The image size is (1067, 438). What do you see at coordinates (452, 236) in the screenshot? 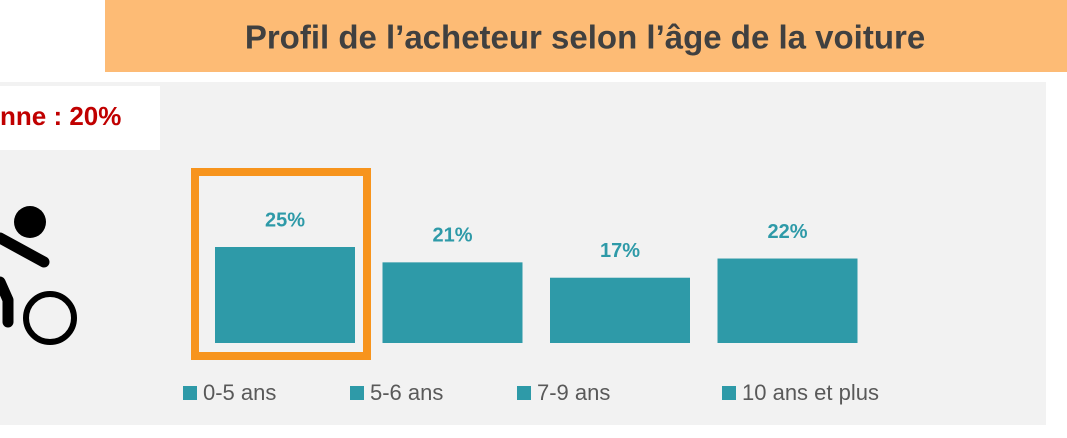
I see `data-label: 21%` at bounding box center [452, 236].